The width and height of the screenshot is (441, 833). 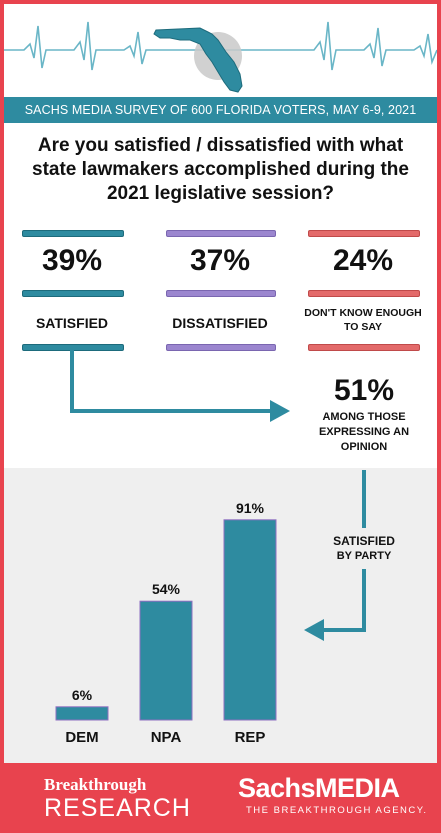 What do you see at coordinates (319, 788) in the screenshot?
I see `sachs-media-logo: SachsMEDIA` at bounding box center [319, 788].